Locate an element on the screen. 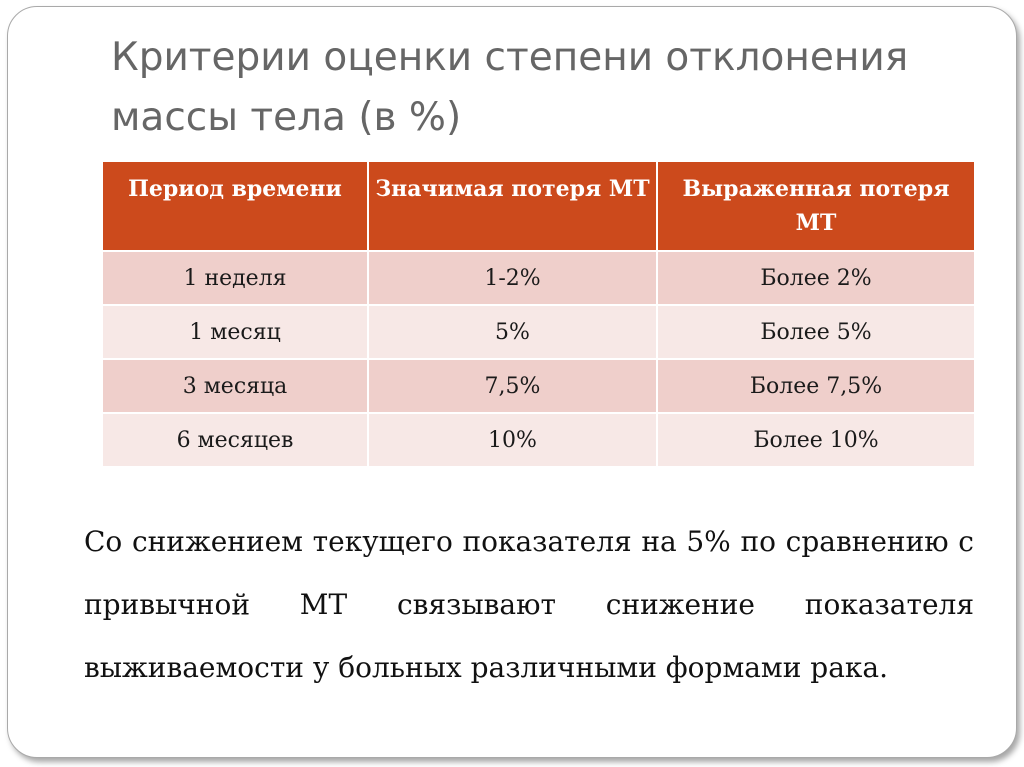 The height and width of the screenshot is (767, 1024). cell-pronounced-loss: Более 7,5% is located at coordinates (816, 386).